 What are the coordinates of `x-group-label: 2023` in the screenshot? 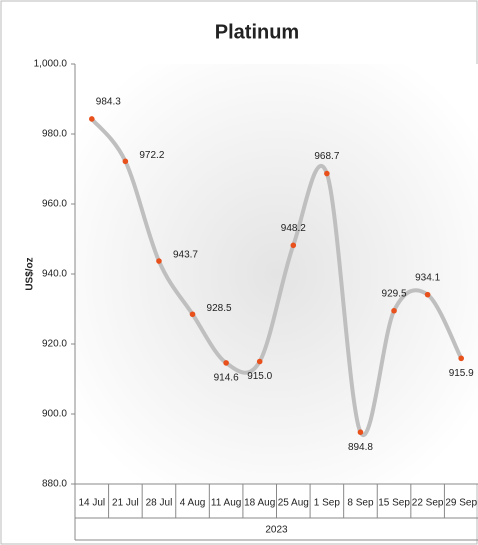 It's located at (276, 530).